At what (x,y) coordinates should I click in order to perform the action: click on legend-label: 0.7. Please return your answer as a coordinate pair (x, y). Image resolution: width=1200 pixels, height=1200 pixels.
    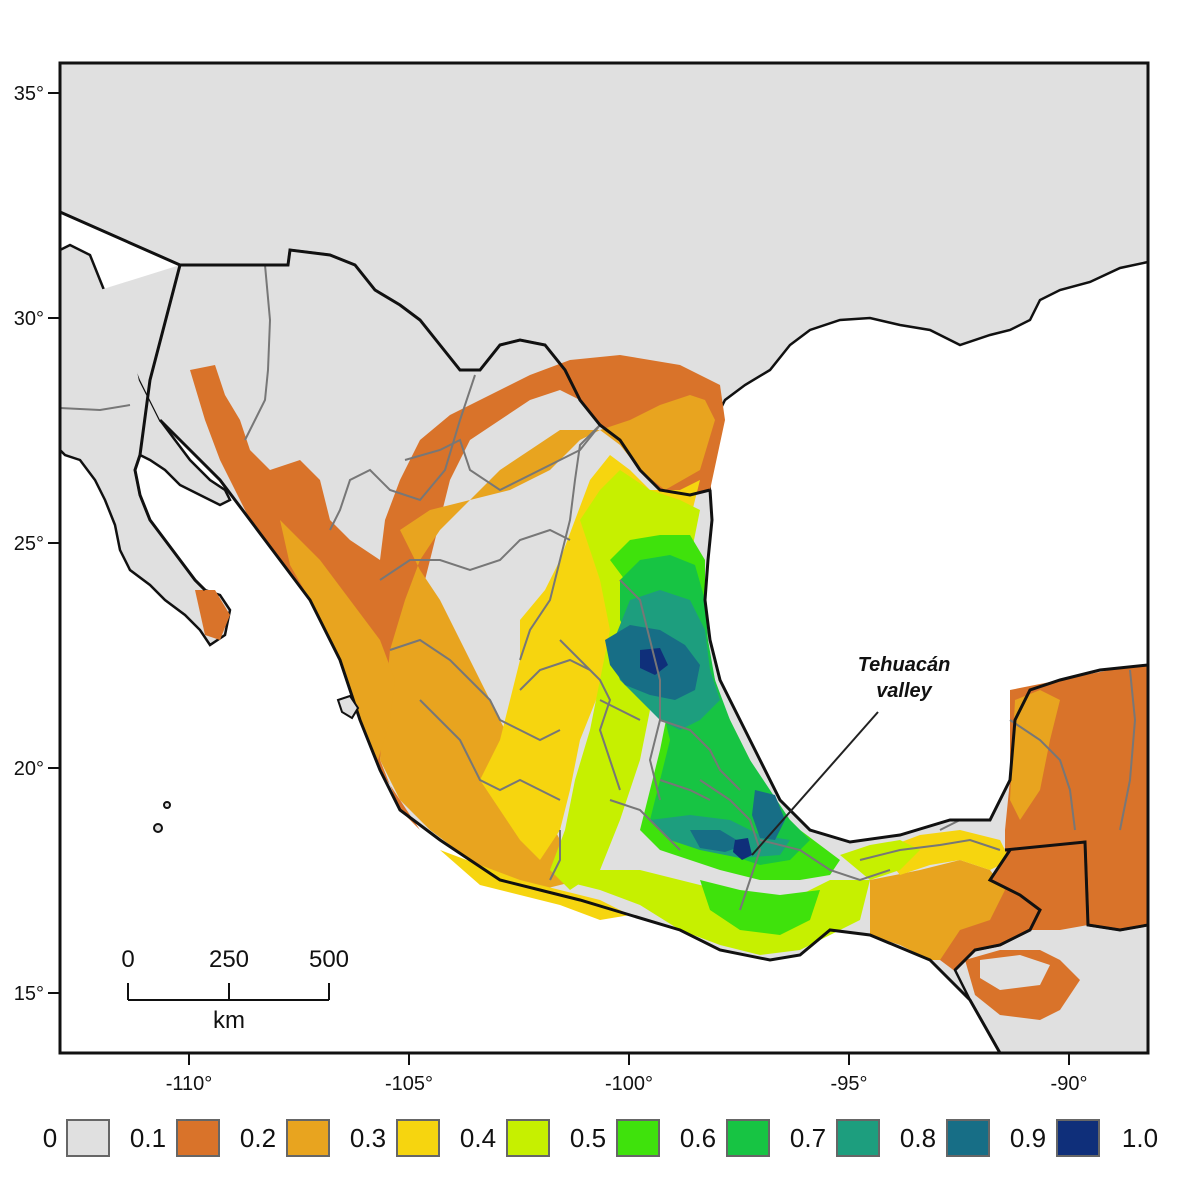
    Looking at the image, I should click on (808, 1138).